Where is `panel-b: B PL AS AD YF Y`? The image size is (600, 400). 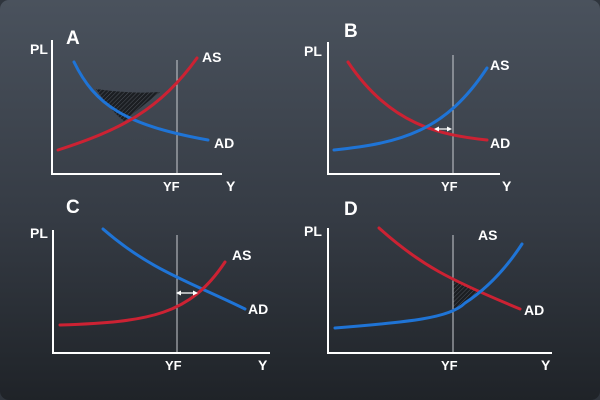 panel-b: B PL AS AD YF Y is located at coordinates (408, 107).